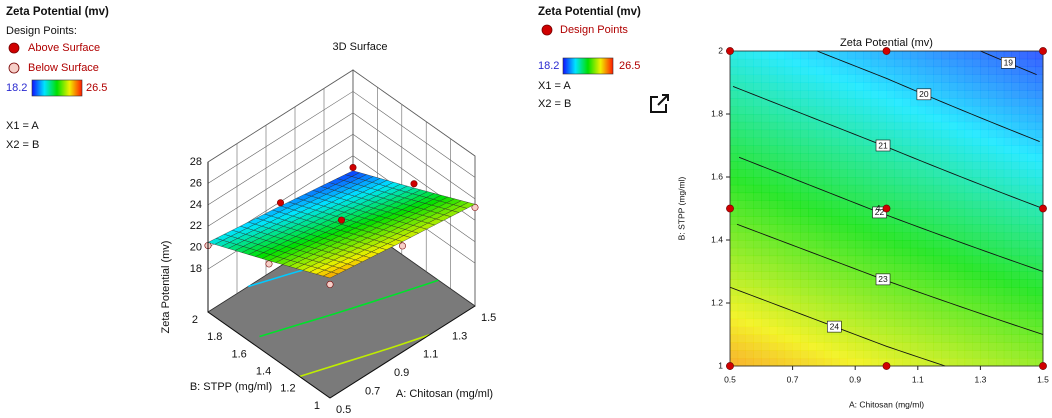 This screenshot has width=1052, height=418. Describe the element at coordinates (547, 30) in the screenshot. I see `legend-marker` at that location.